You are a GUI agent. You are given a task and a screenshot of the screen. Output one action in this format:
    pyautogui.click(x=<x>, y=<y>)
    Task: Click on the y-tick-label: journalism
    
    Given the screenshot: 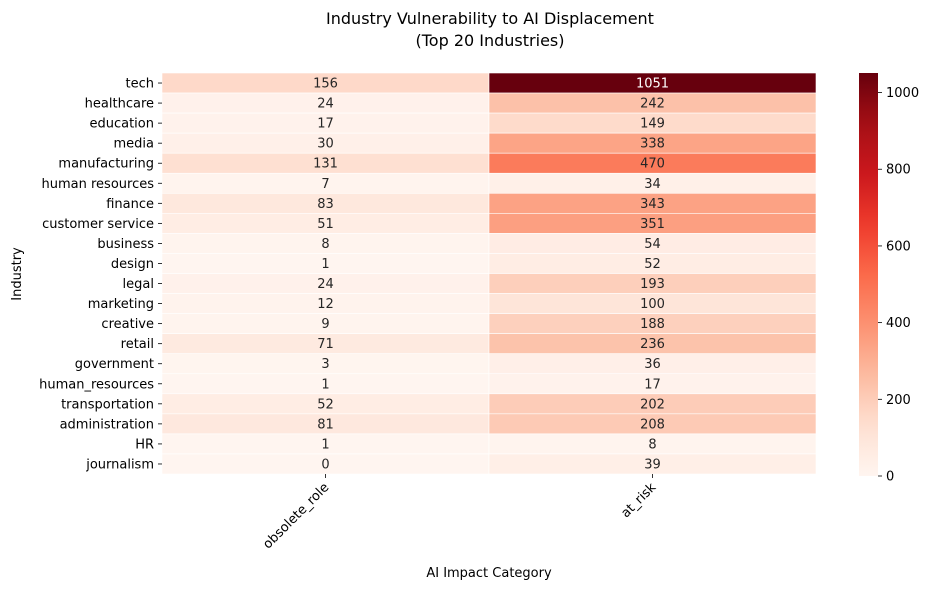 What is the action you would take?
    pyautogui.click(x=119, y=464)
    